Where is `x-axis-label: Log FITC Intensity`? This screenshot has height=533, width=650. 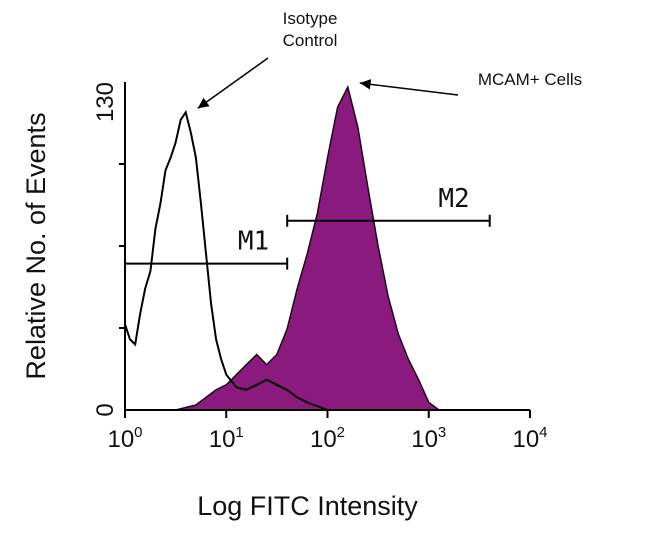
x-axis-label: Log FITC Intensity is located at coordinates (307, 506).